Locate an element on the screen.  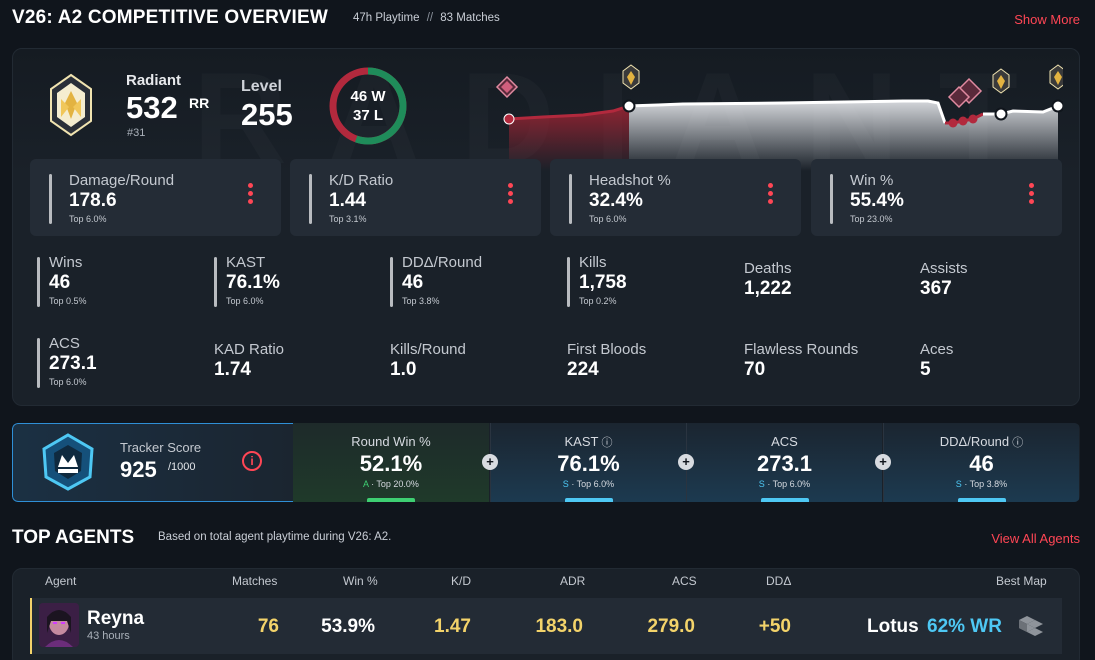
tracker-section: KAST ⓘ 76.1% S · Top 6.0% is located at coordinates (588, 462).